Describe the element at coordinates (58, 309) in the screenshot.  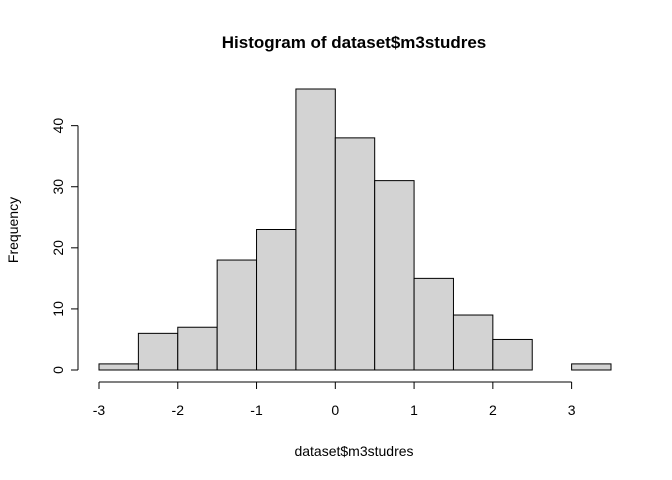
I see `y-tick-label-1: 10` at that location.